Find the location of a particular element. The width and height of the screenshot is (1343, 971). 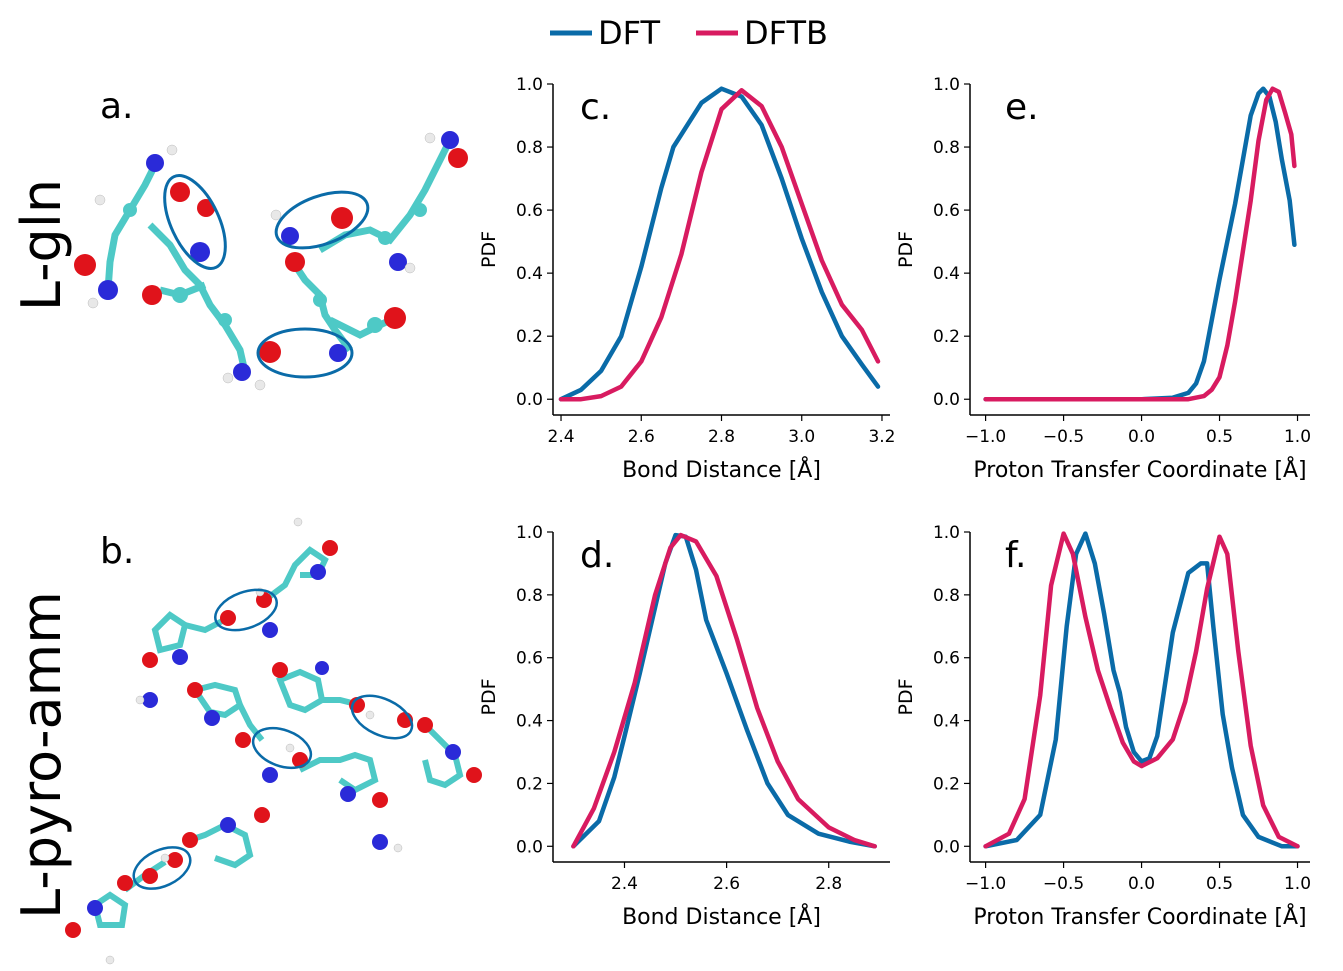

y-tick-label-e: 0.4 is located at coordinates (946, 274).